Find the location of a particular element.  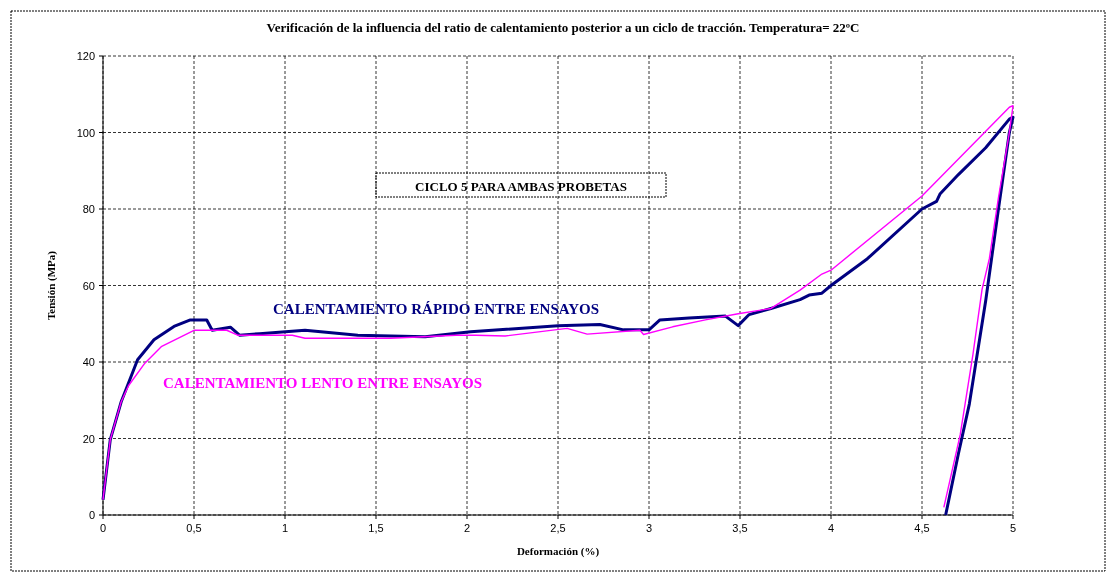

y-tick-label: 80 is located at coordinates (88, 209).